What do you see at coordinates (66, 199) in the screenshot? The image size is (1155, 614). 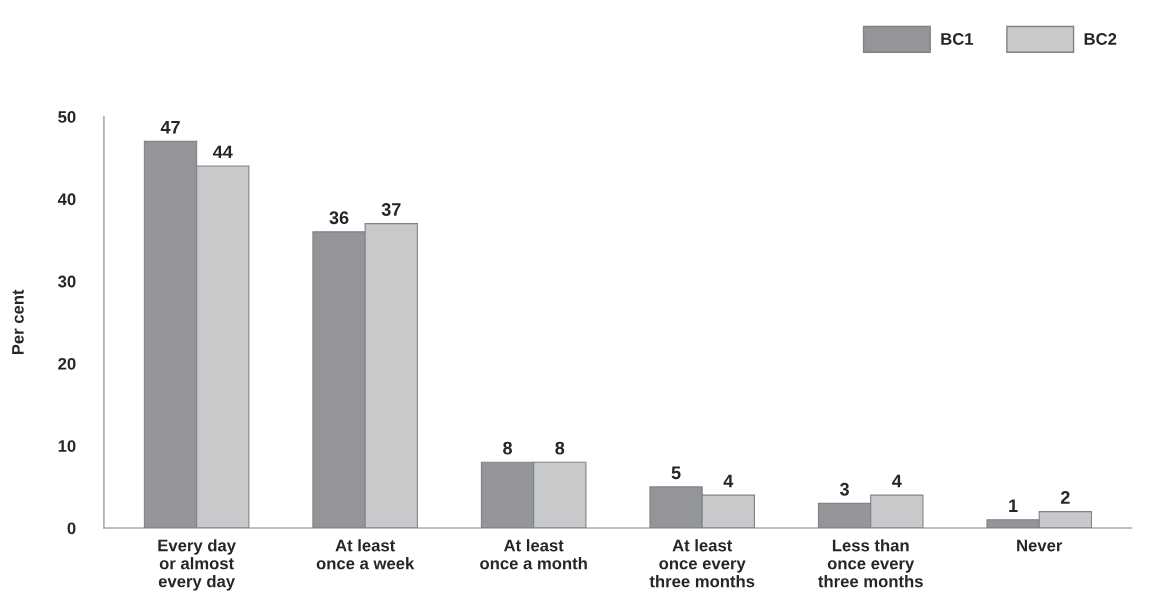 I see `y-tick-label: 40` at bounding box center [66, 199].